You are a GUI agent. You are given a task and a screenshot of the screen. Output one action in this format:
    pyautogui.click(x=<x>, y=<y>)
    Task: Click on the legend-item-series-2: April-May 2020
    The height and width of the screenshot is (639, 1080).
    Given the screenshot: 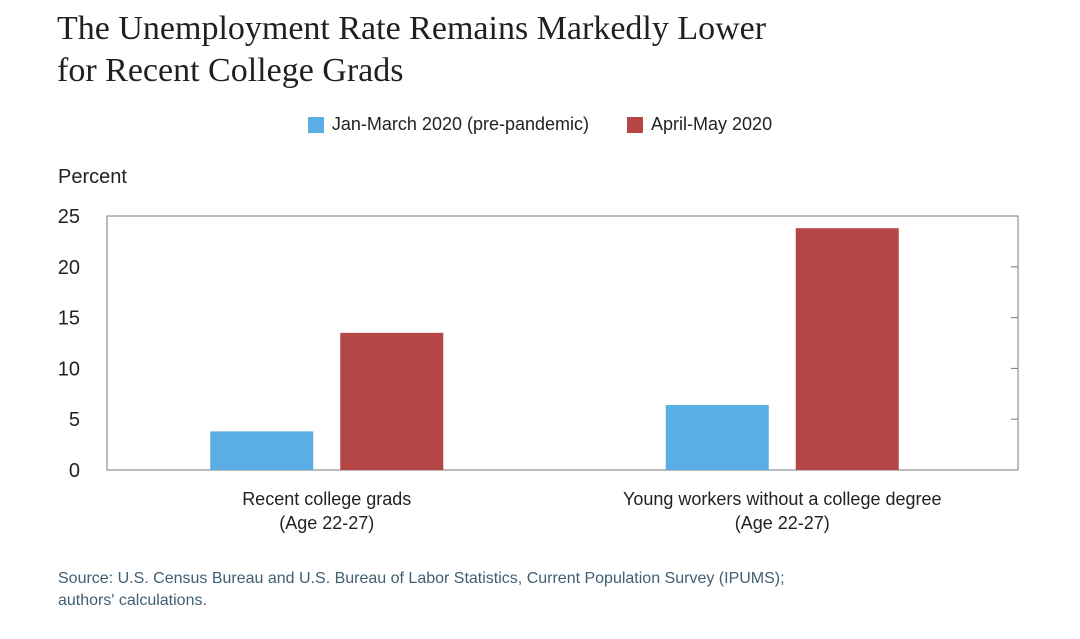 What is the action you would take?
    pyautogui.click(x=699, y=124)
    